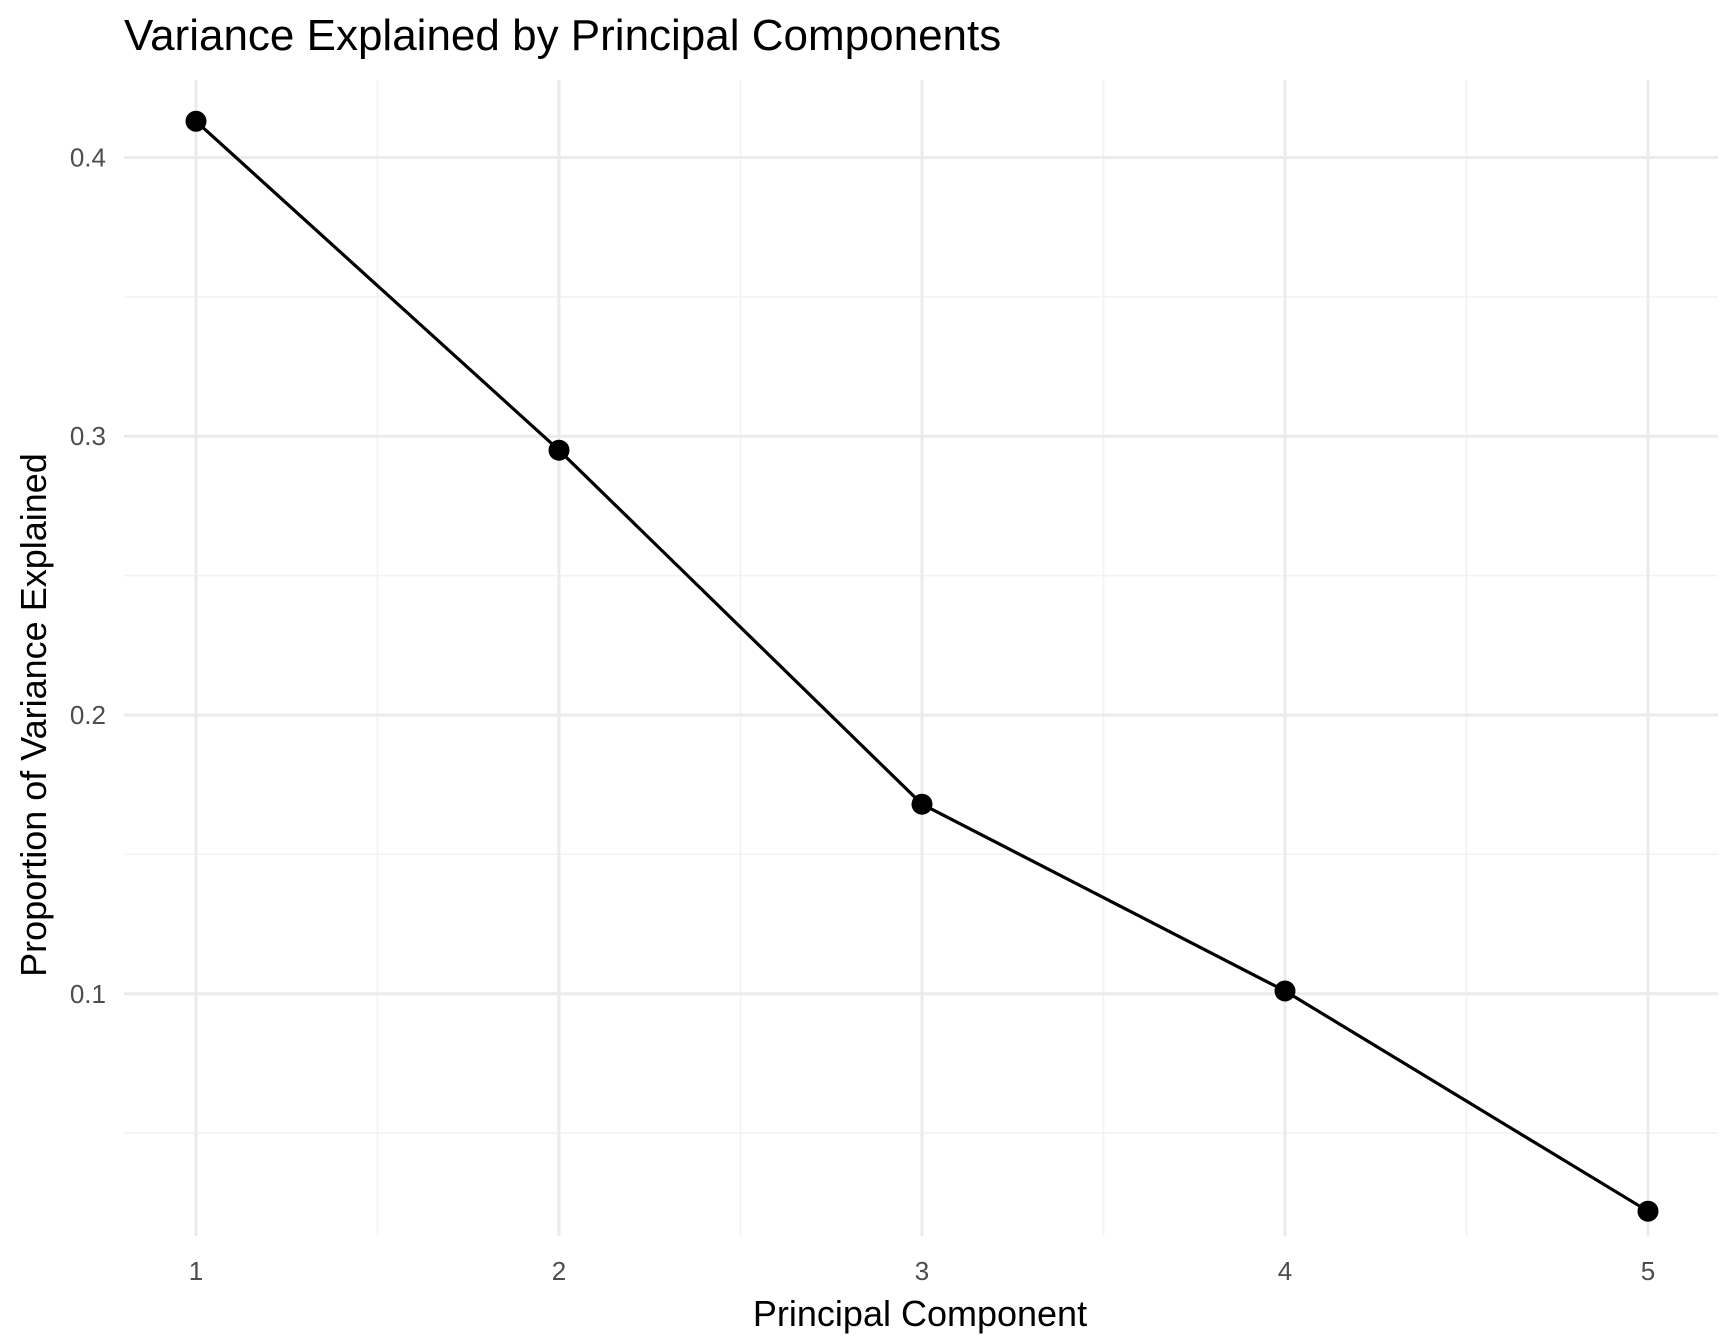 The image size is (1728, 1344). Describe the element at coordinates (33, 715) in the screenshot. I see `y-axis-title: Proportion of Variance Explained` at that location.